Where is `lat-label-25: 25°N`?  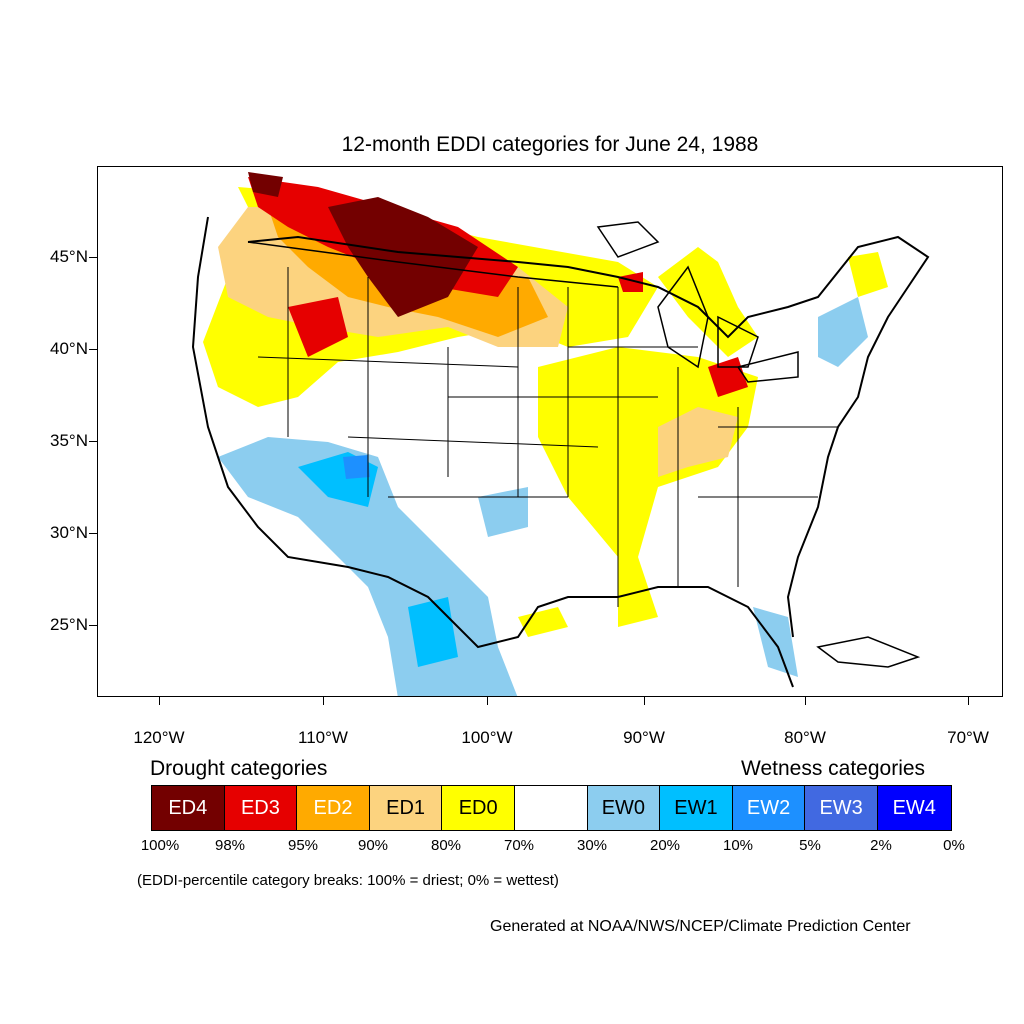
lat-label-25: 25°N is located at coordinates (69, 624).